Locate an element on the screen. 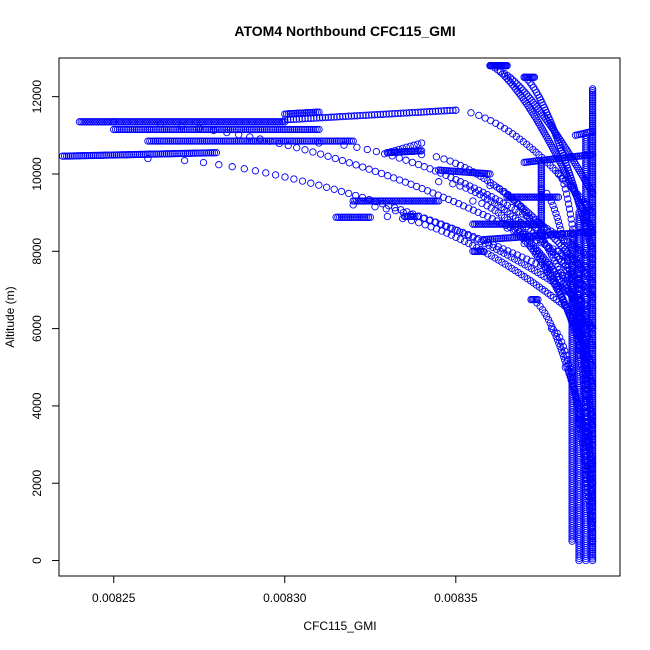 The width and height of the screenshot is (650, 650). y-tick-label: 10000 is located at coordinates (37, 174).